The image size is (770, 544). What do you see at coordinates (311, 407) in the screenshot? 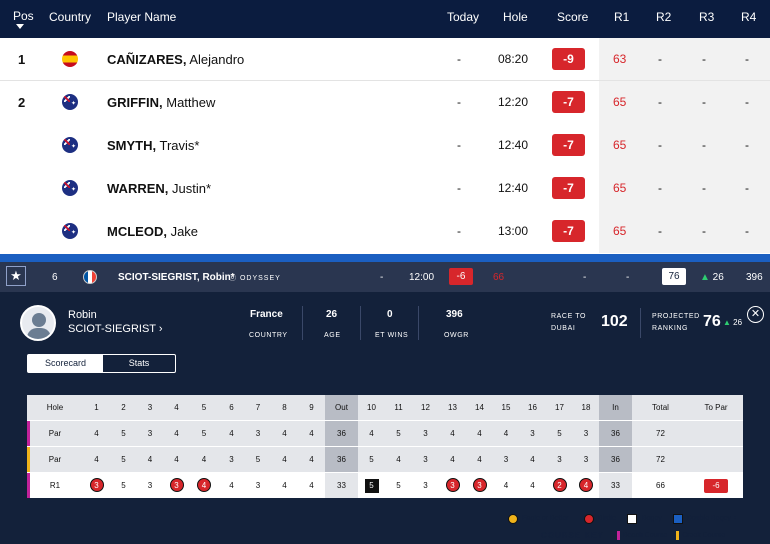
I see `scorecard-hole-header: 9` at bounding box center [311, 407].